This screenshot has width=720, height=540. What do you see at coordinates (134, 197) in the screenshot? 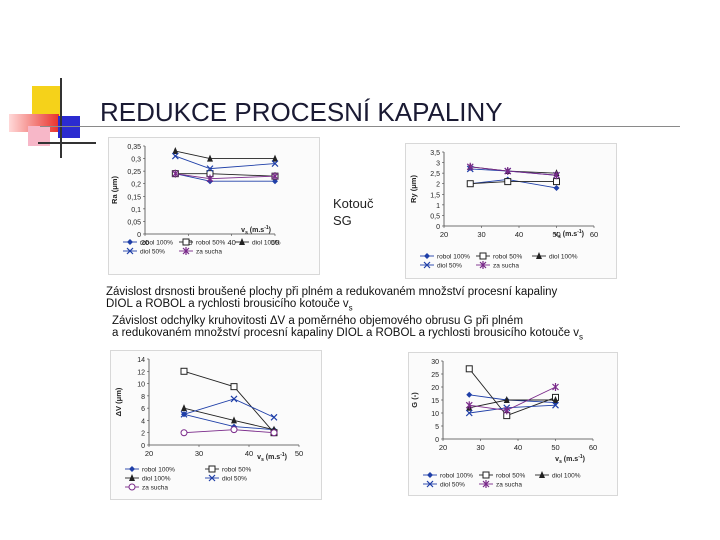
I see `y-tick-label: 0,15` at bounding box center [134, 197].